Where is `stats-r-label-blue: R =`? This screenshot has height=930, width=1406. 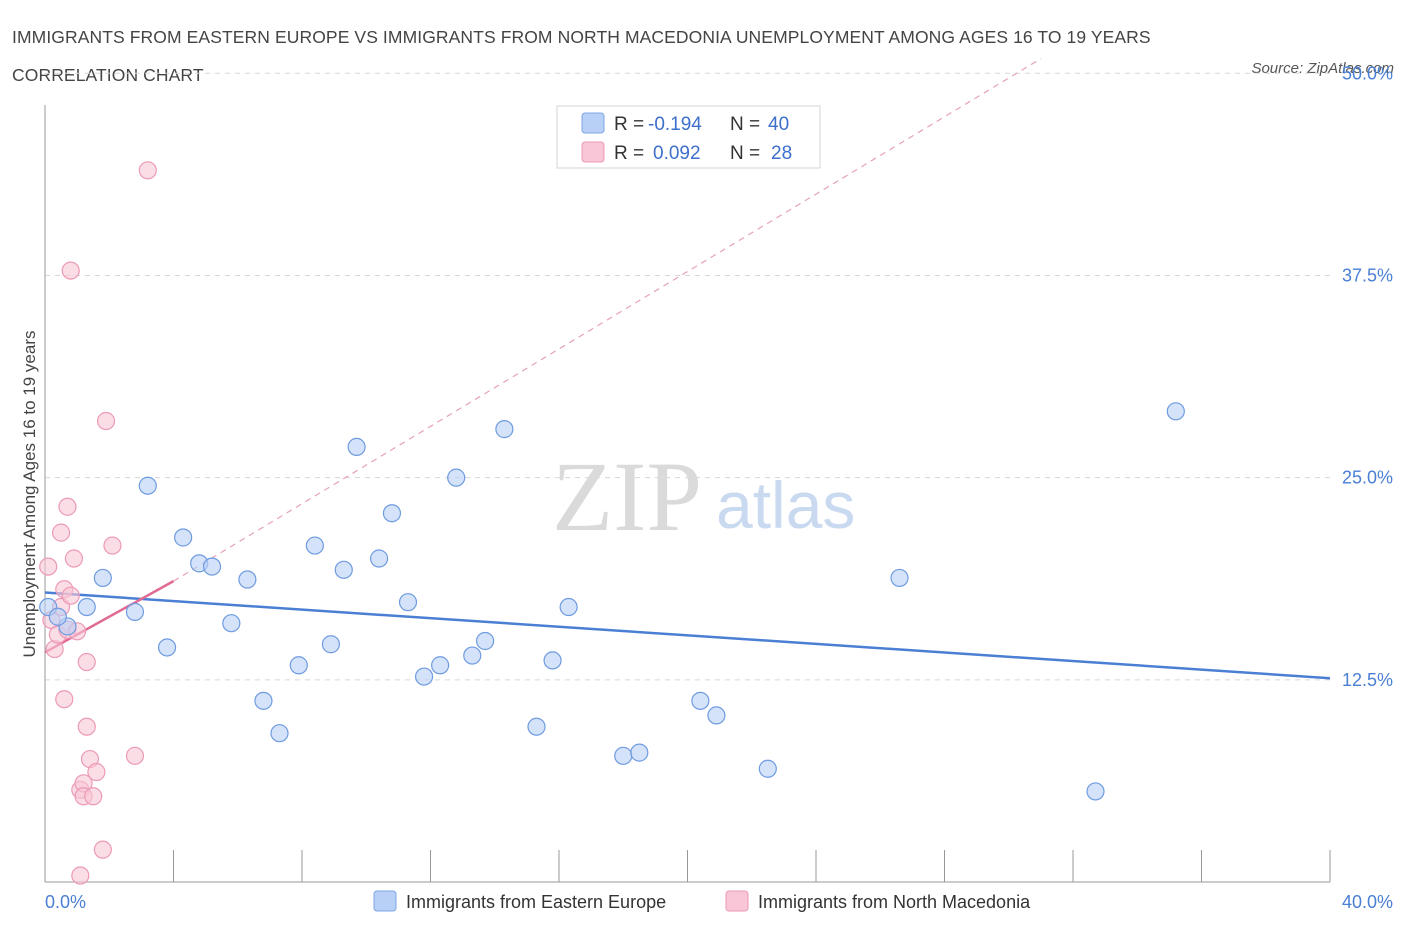
stats-r-label-blue: R = is located at coordinates (629, 124).